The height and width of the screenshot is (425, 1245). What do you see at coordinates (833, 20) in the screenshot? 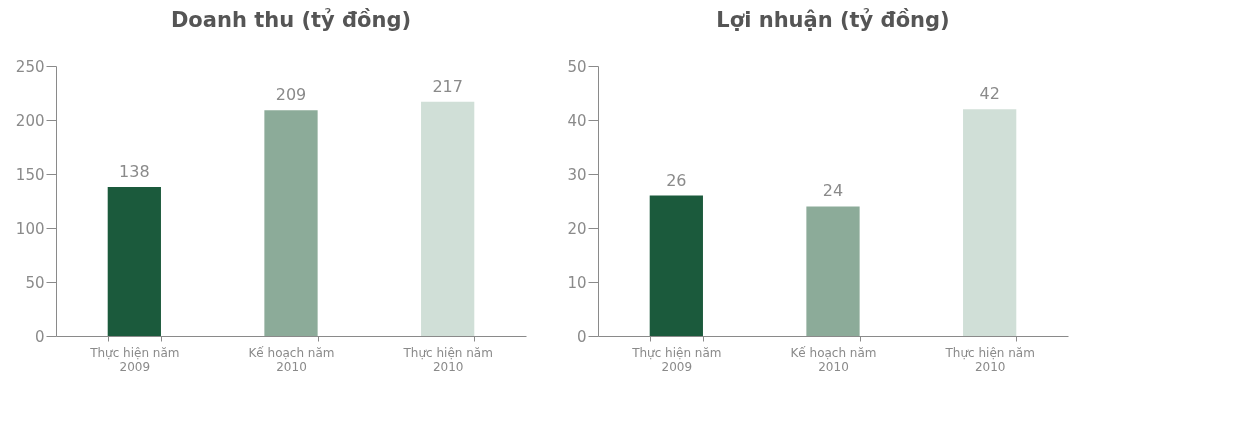
I see `chart-title: Lợi nhuận (tỷ đồng)` at bounding box center [833, 20].